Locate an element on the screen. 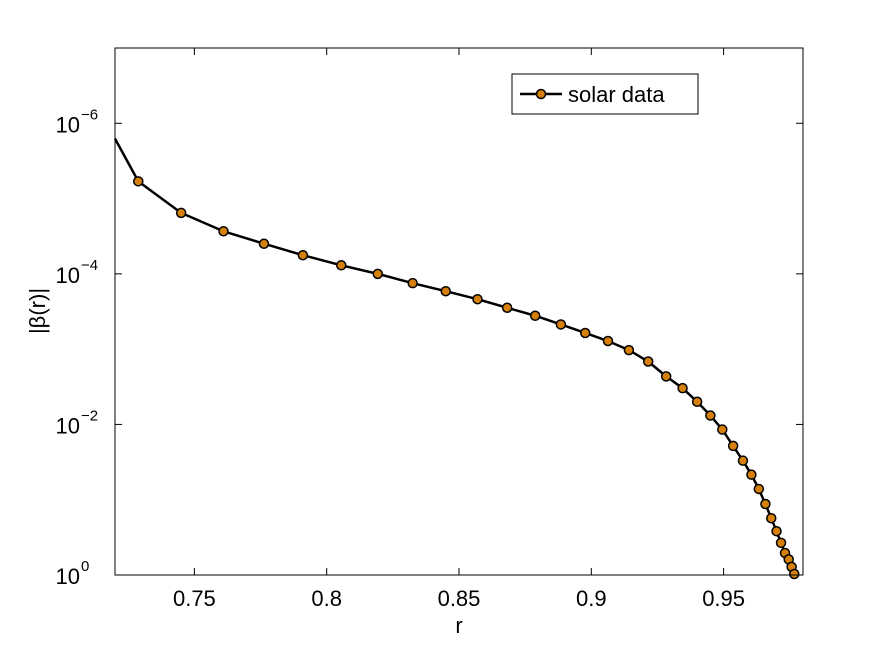 This screenshot has width=886, height=646. y-tick-exponent: −6 is located at coordinates (89, 114).